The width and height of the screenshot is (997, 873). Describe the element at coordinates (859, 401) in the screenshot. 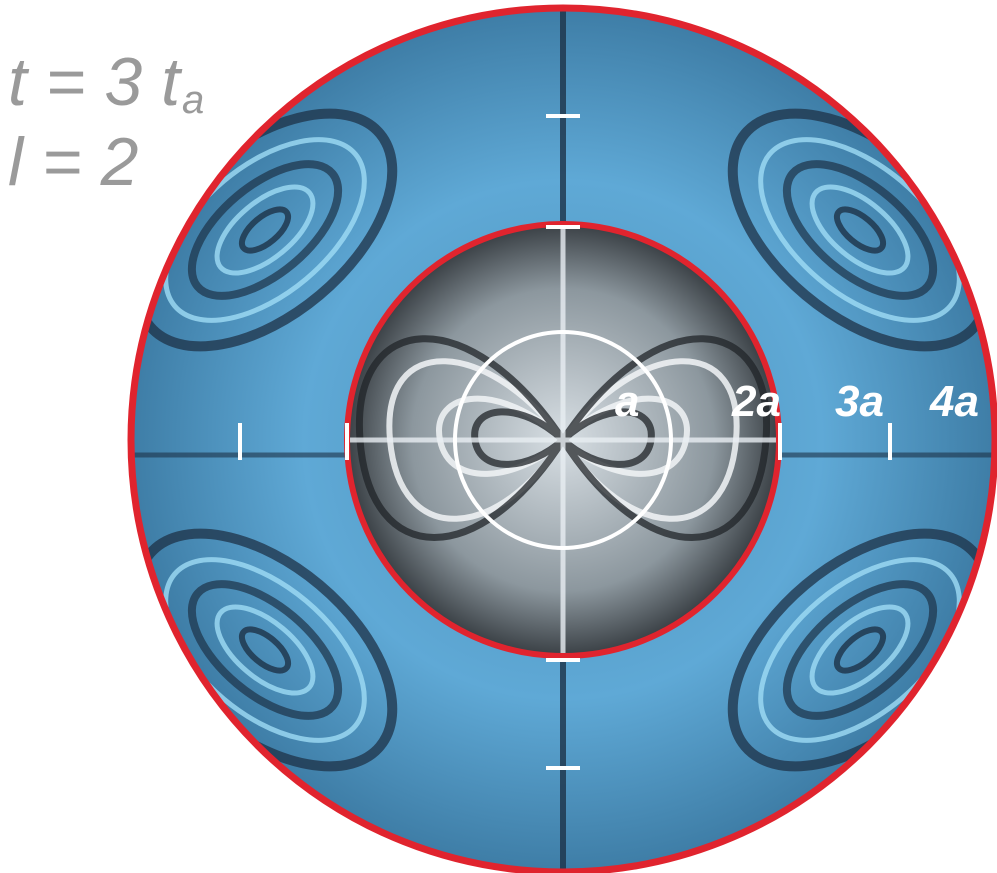

I see `radius-label-3a: 3a` at that location.